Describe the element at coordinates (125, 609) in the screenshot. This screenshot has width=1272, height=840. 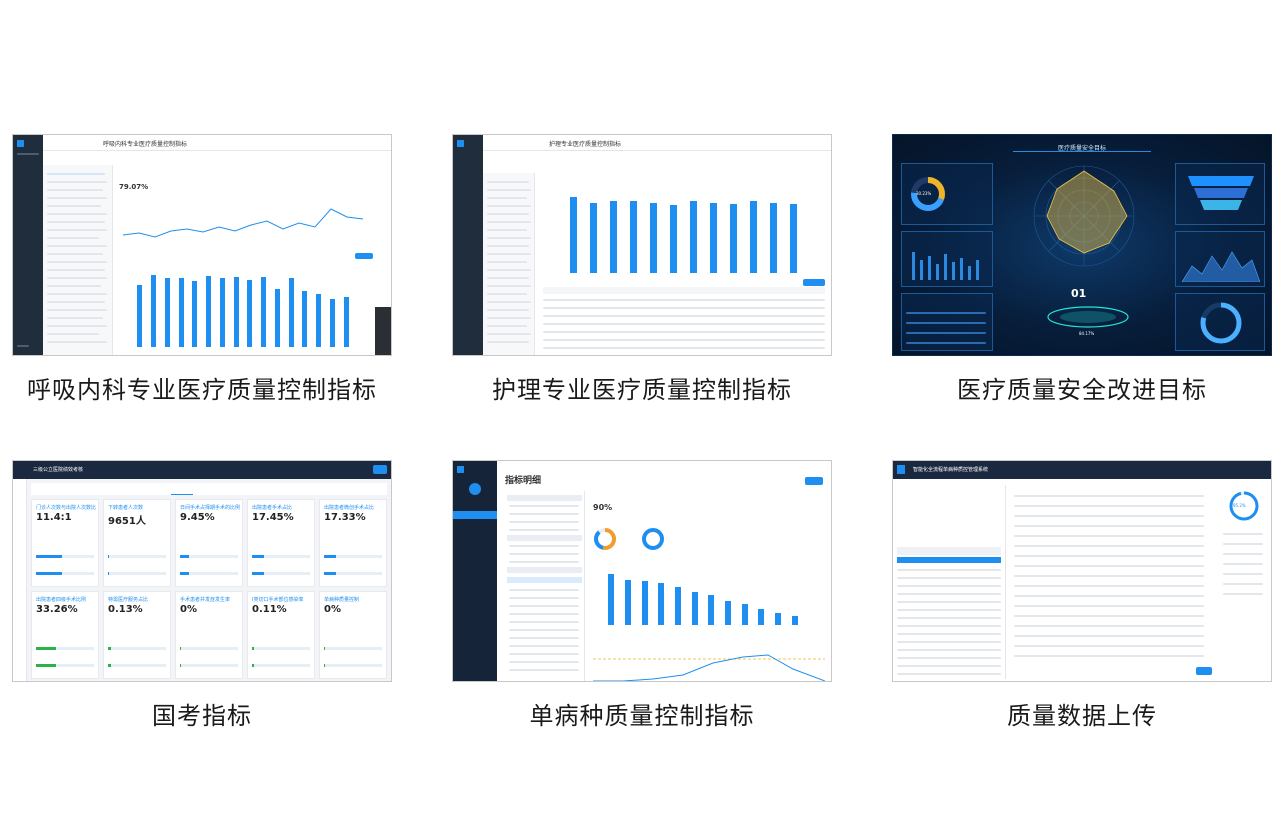
I see `metric-value: 0.13%` at that location.